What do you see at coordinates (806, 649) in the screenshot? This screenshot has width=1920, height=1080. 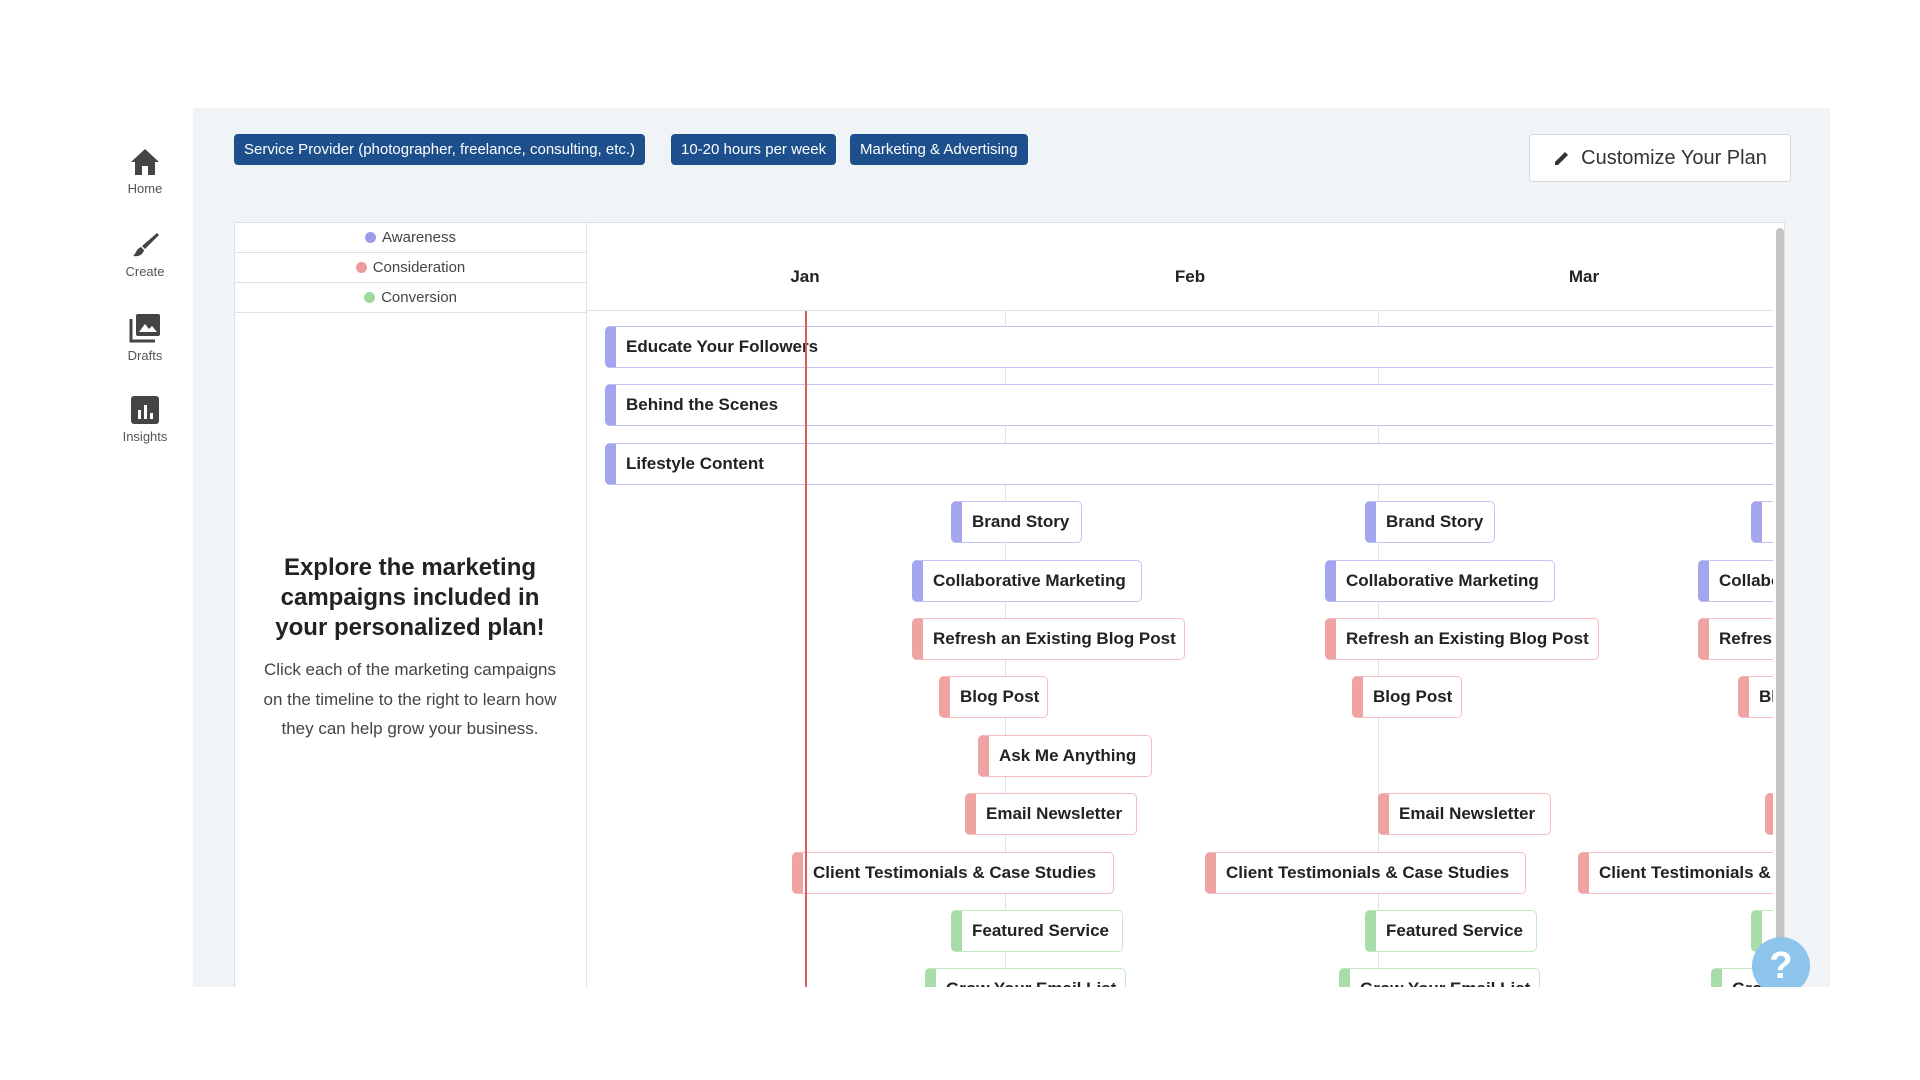 I see `today-marker` at bounding box center [806, 649].